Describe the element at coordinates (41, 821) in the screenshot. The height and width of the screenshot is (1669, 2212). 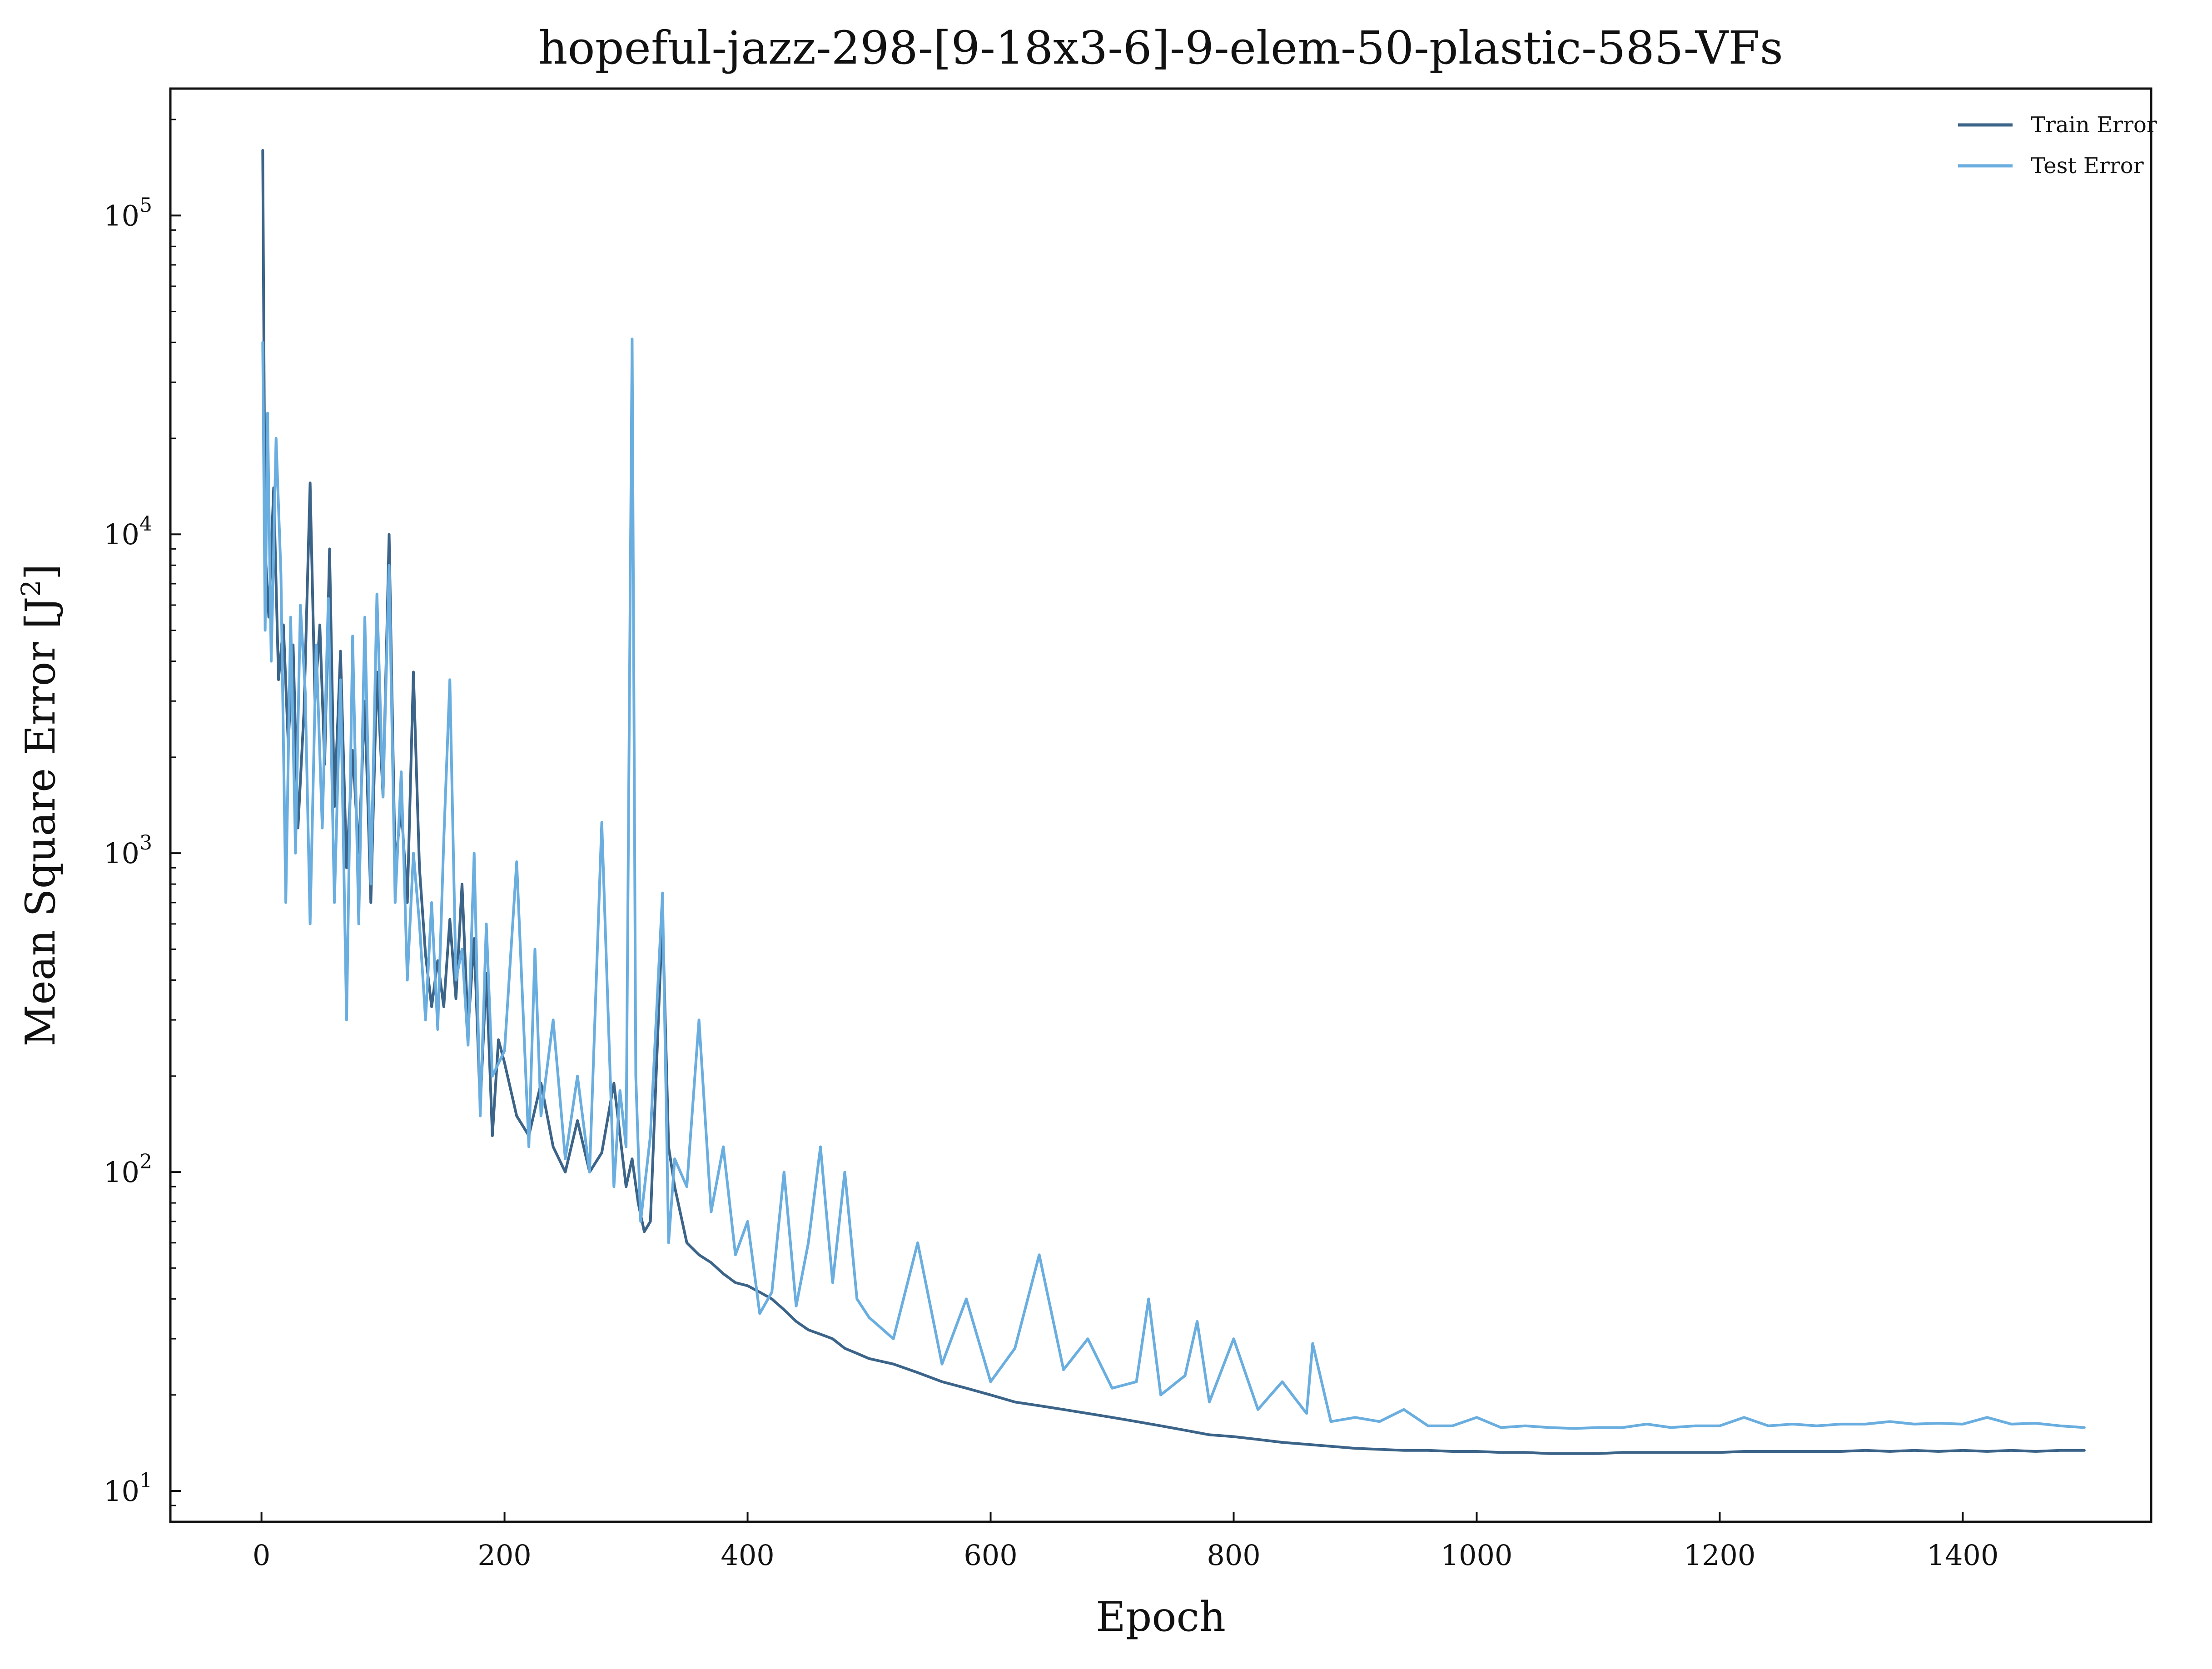
I see `y-axis-label-main: Mean Square Error [J` at that location.